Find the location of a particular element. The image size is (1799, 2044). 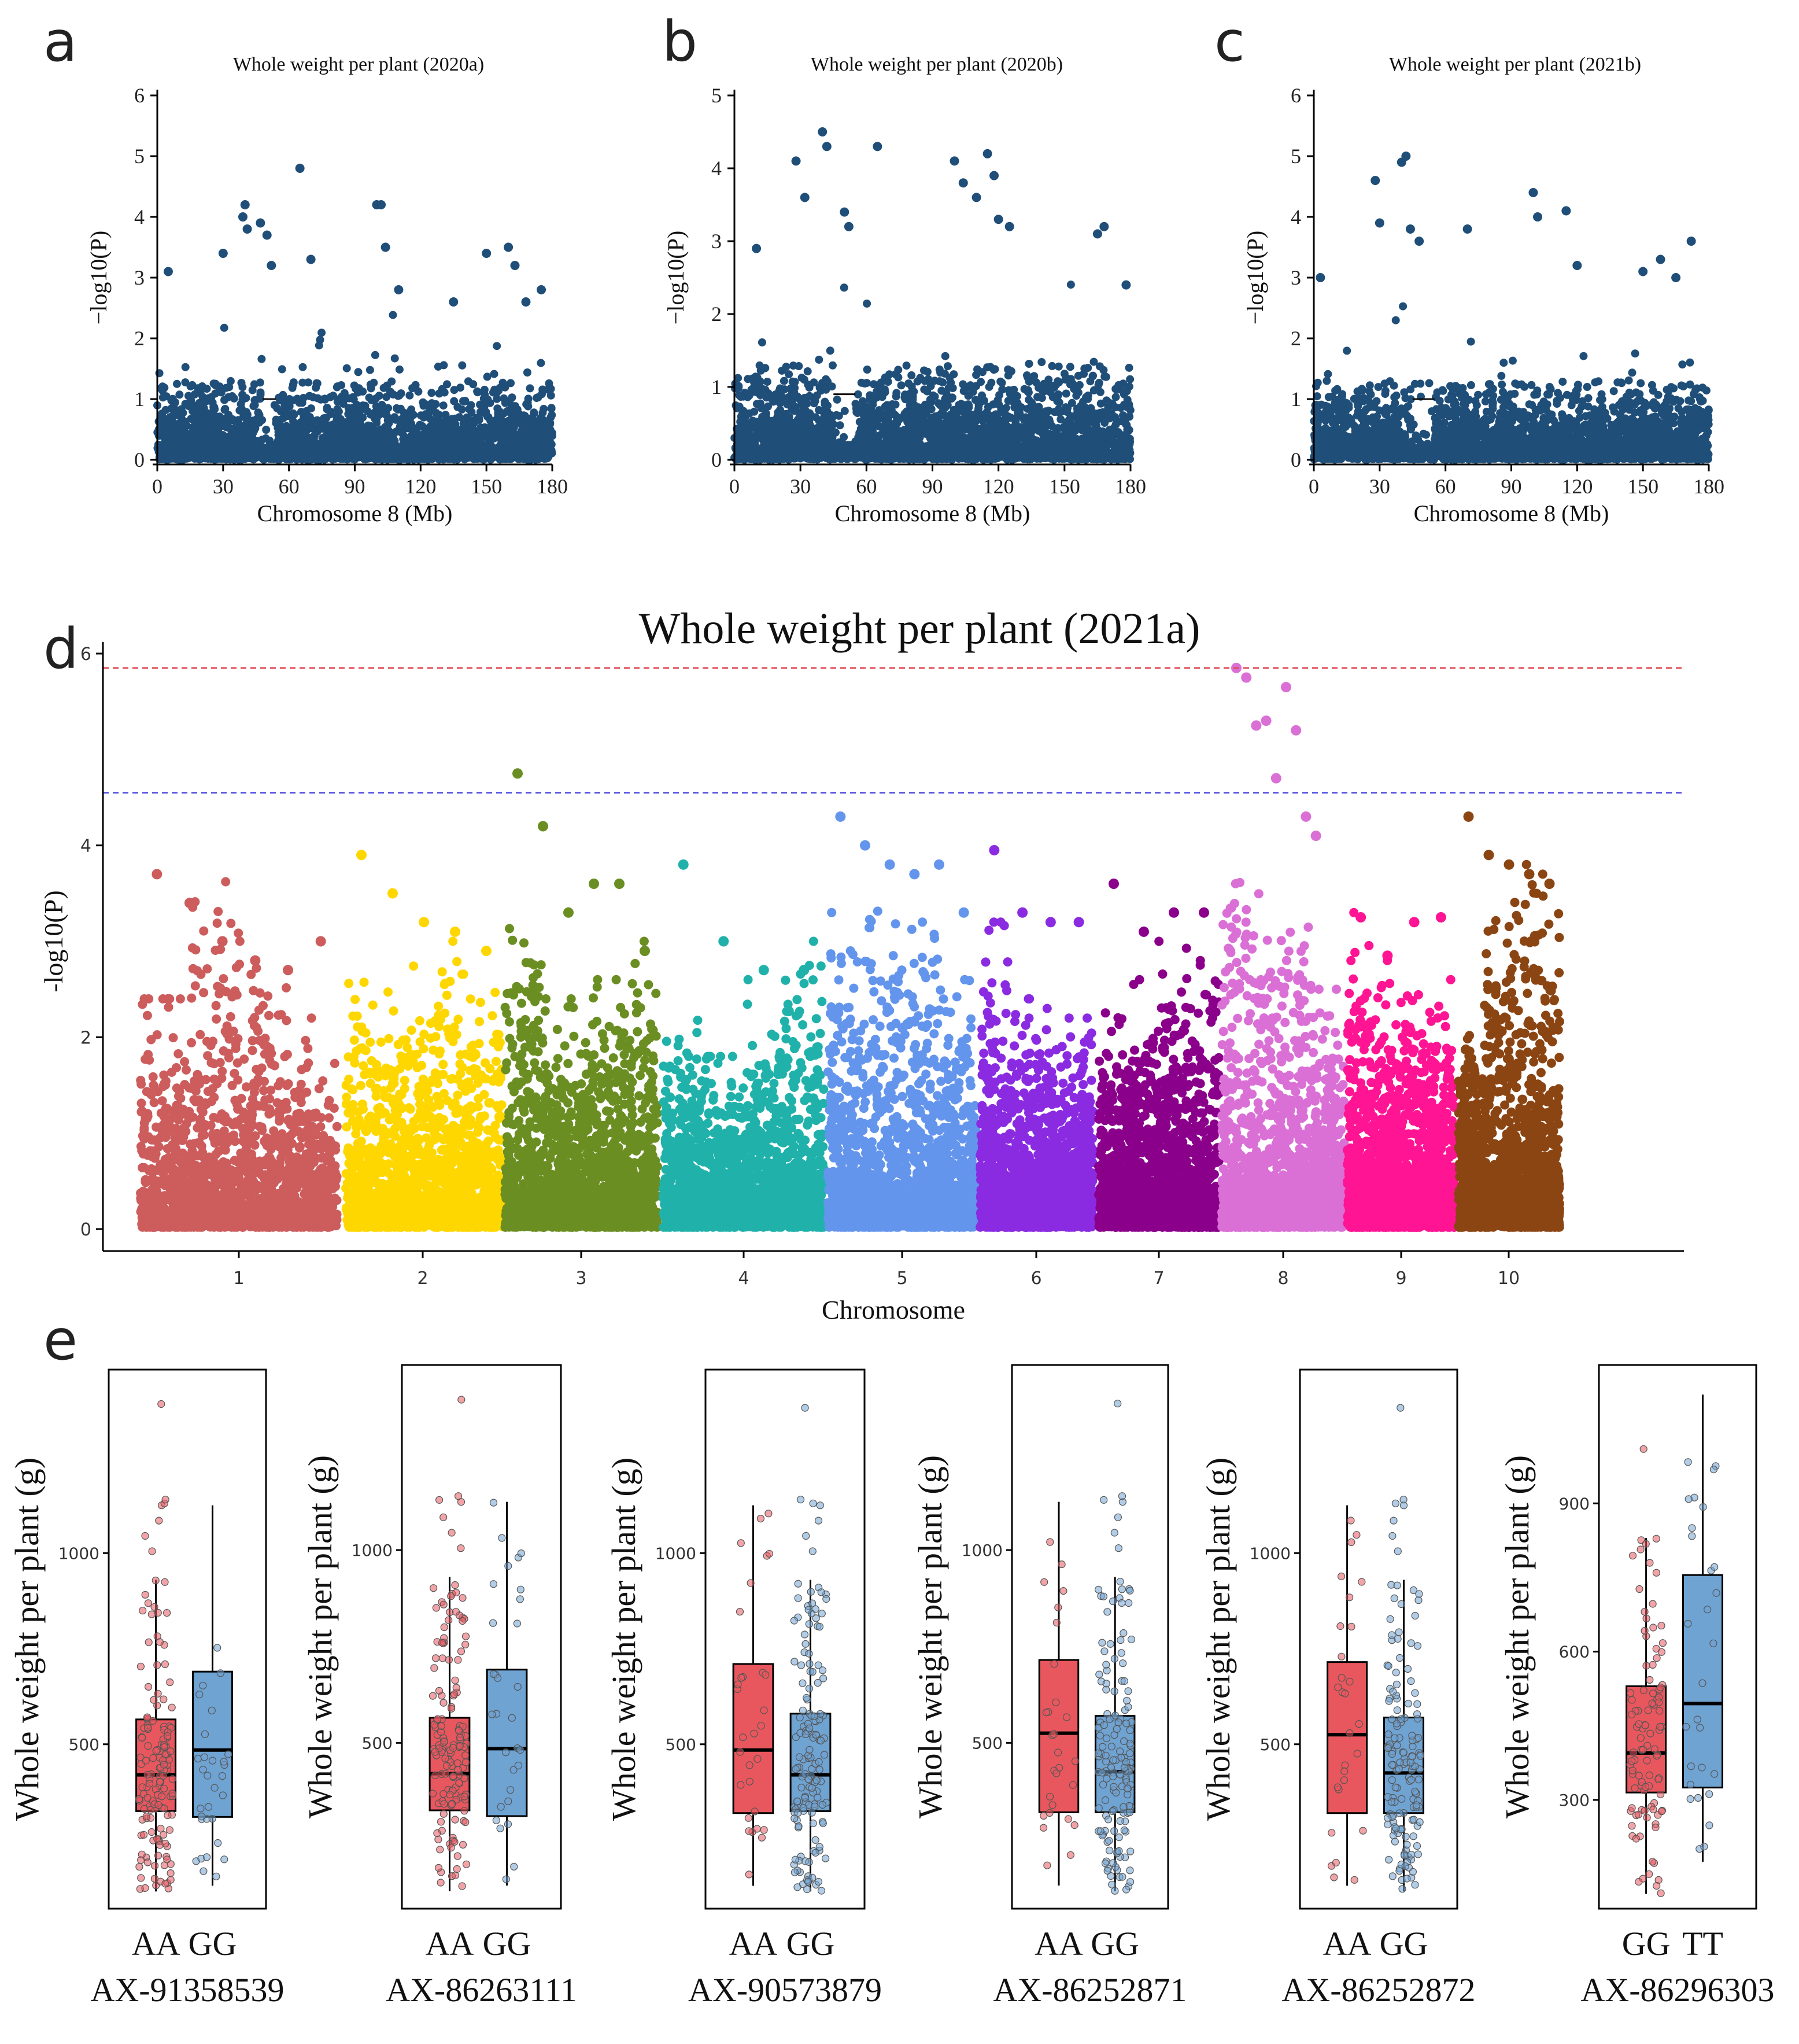

x-tick-label: 150 is located at coordinates (487, 486).